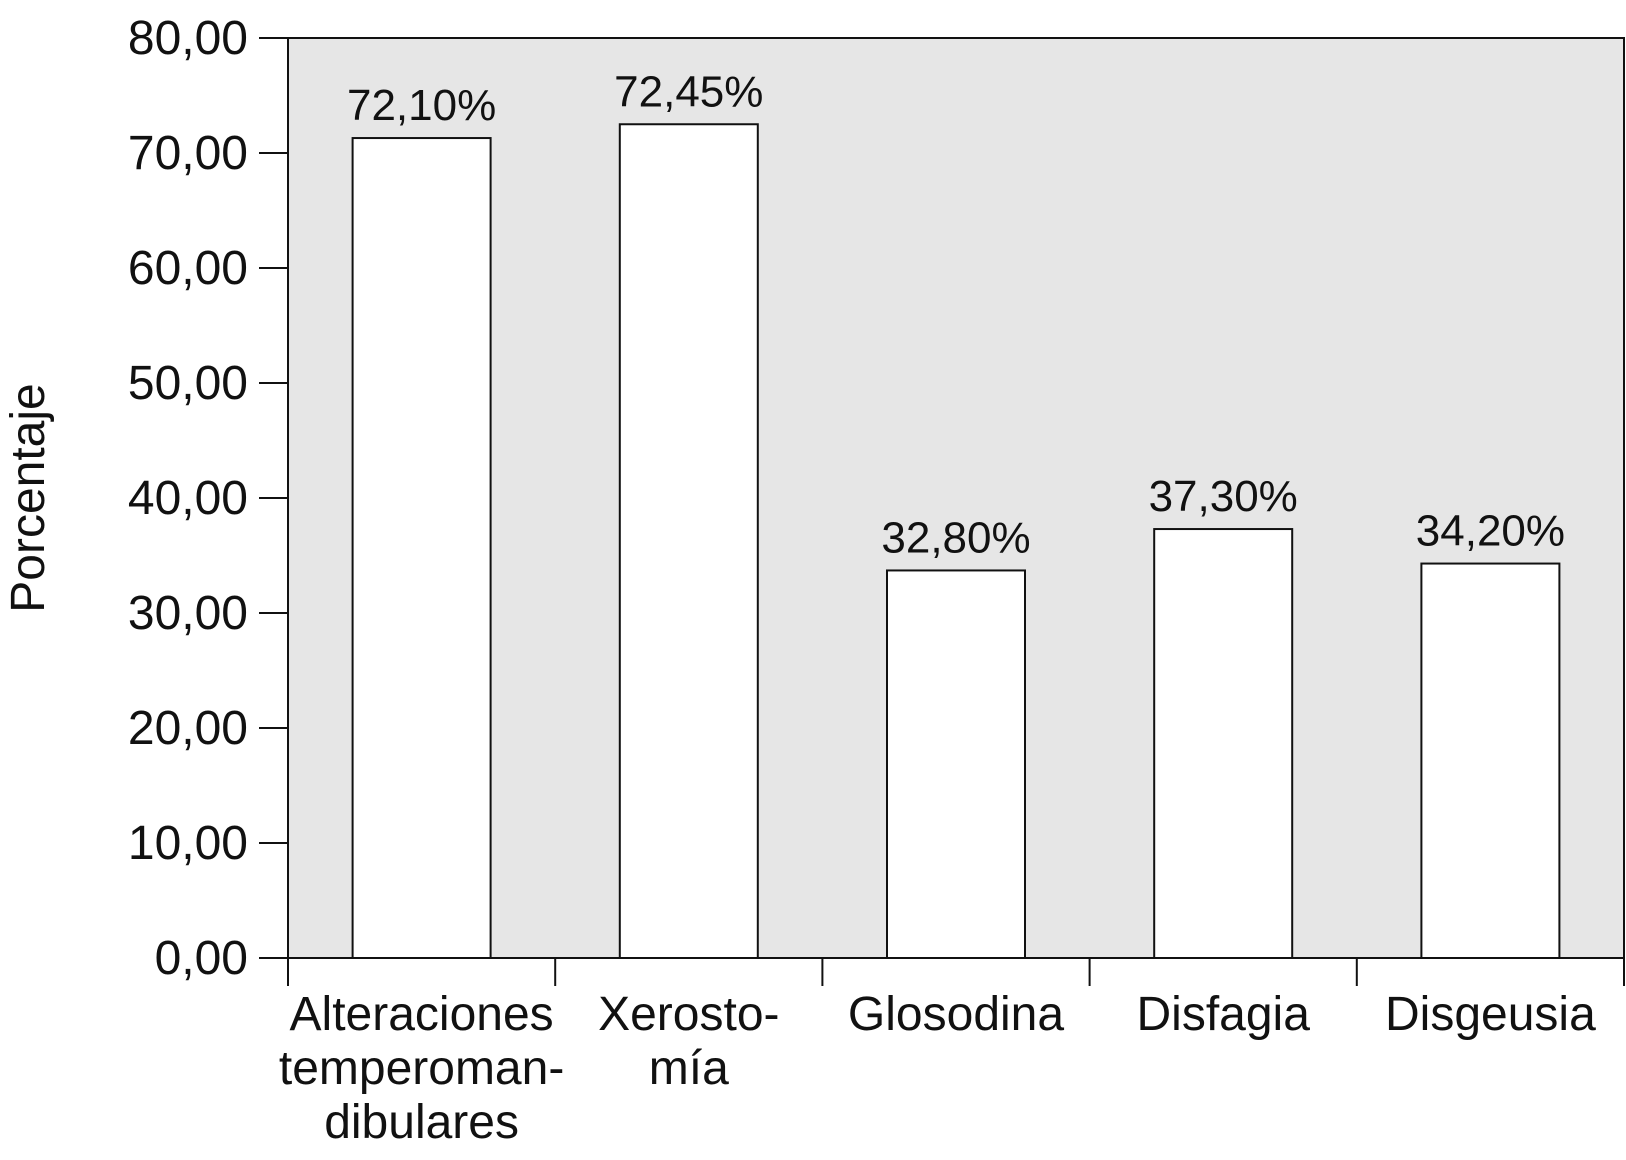  Describe the element at coordinates (1490, 1014) in the screenshot. I see `x-tick-label: Disgeusia` at that location.